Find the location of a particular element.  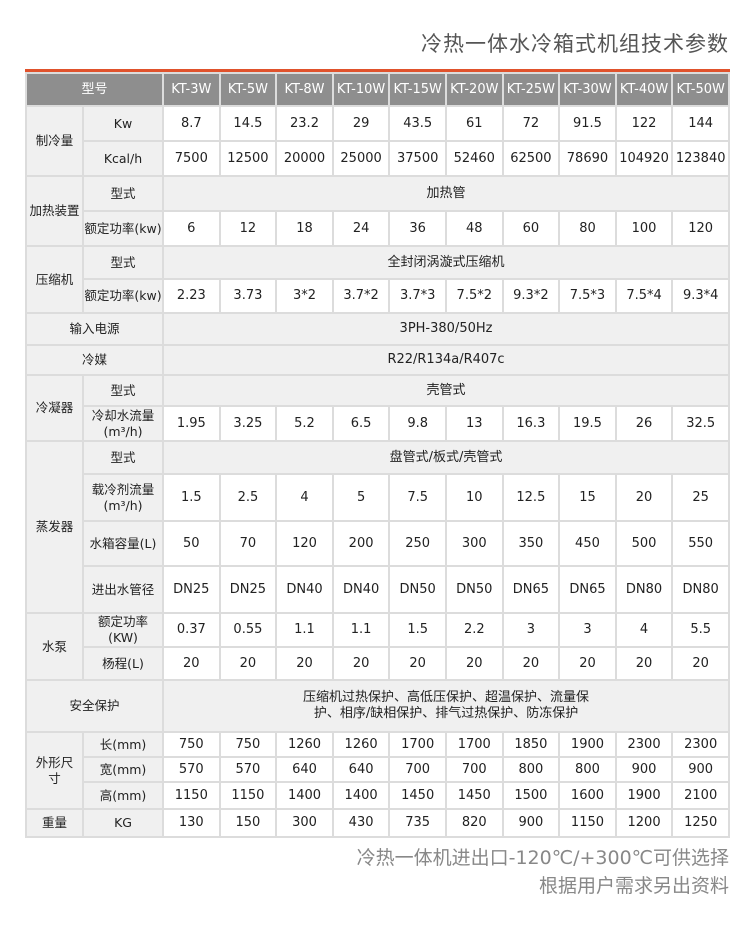

cell-value: 2.23 is located at coordinates (191, 296).